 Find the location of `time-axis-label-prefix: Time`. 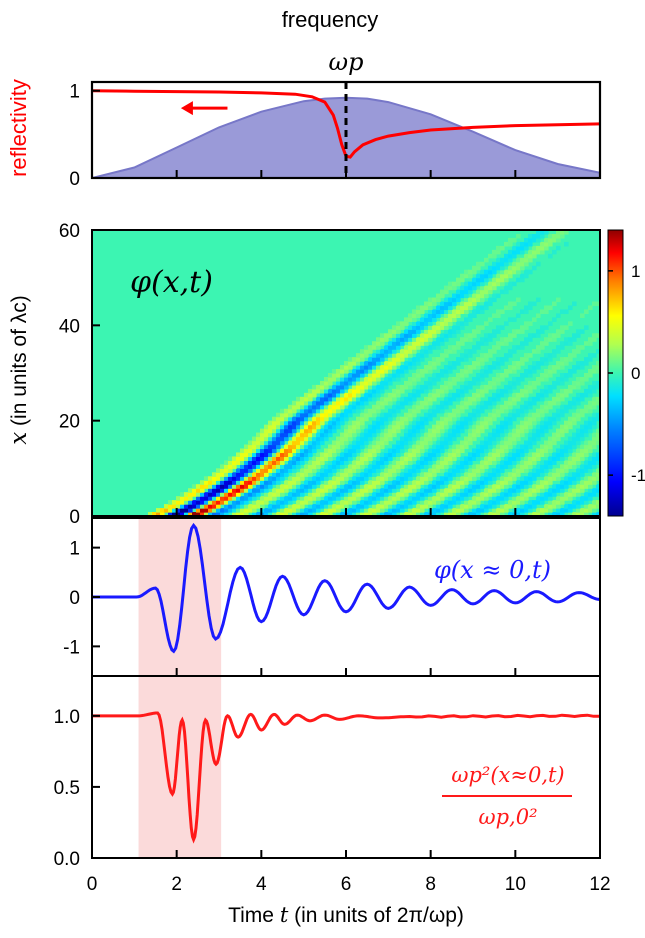

time-axis-label-prefix: Time is located at coordinates (254, 915).